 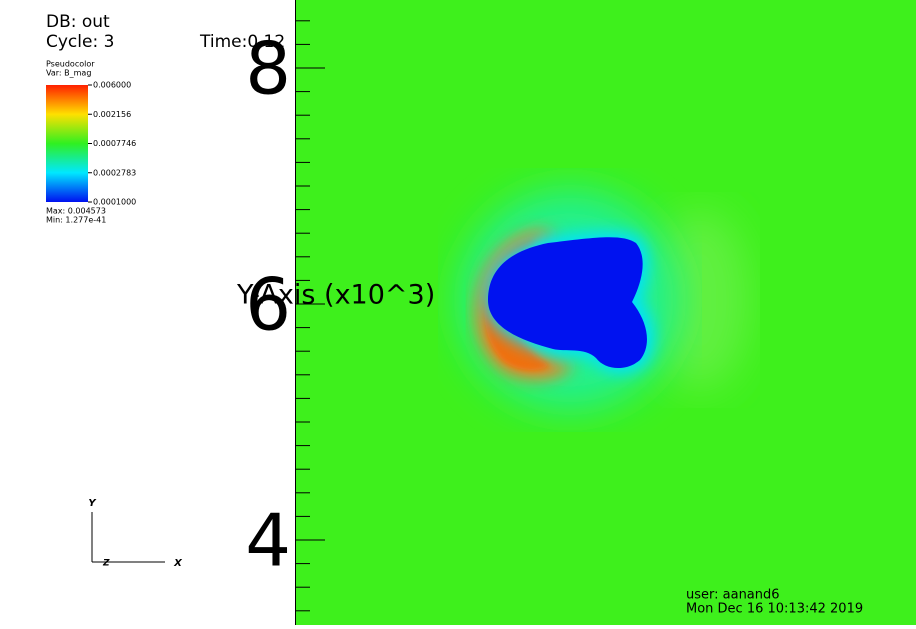 What do you see at coordinates (178, 563) in the screenshot?
I see `triad-x-label: X` at bounding box center [178, 563].